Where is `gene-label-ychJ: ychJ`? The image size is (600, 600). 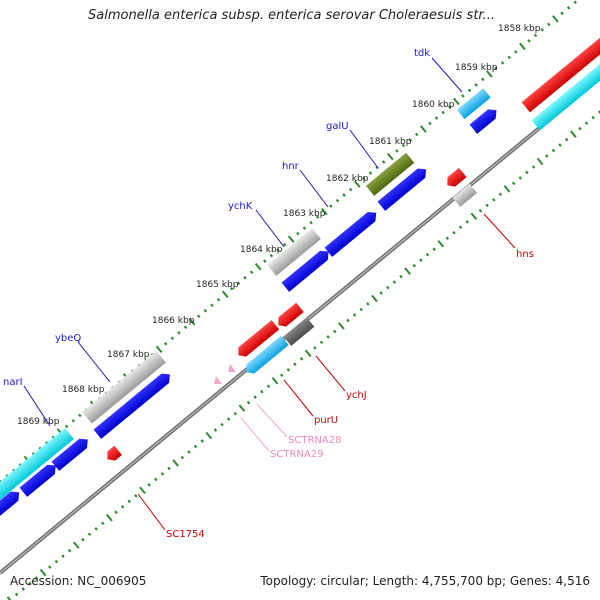 gene-label-ychJ: ychJ is located at coordinates (356, 395).